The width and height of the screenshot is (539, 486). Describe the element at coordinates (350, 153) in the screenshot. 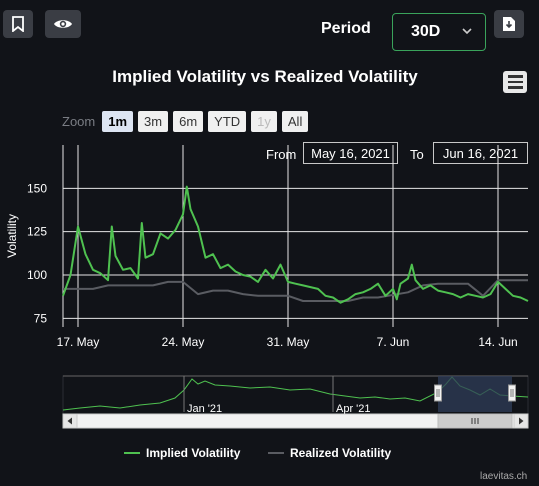

I see `range-from-input: May 16, 2021` at that location.